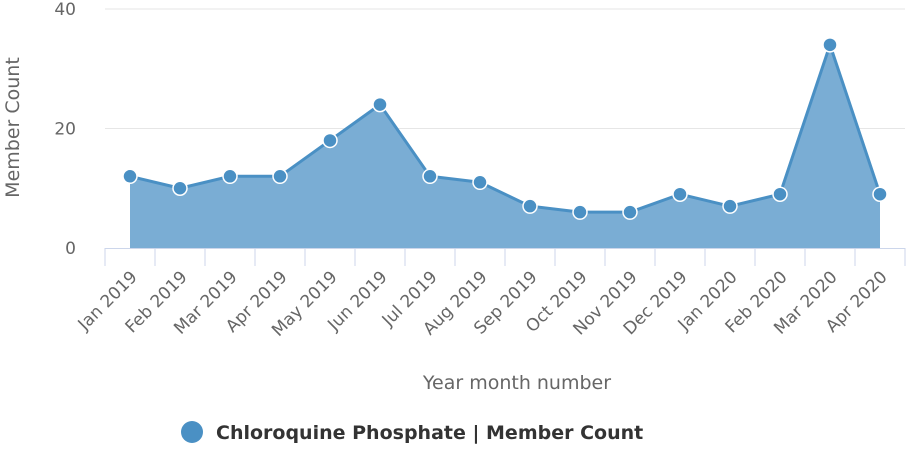 This screenshot has width=916, height=452. Describe the element at coordinates (65, 10) in the screenshot. I see `y-tick-label: 40` at that location.